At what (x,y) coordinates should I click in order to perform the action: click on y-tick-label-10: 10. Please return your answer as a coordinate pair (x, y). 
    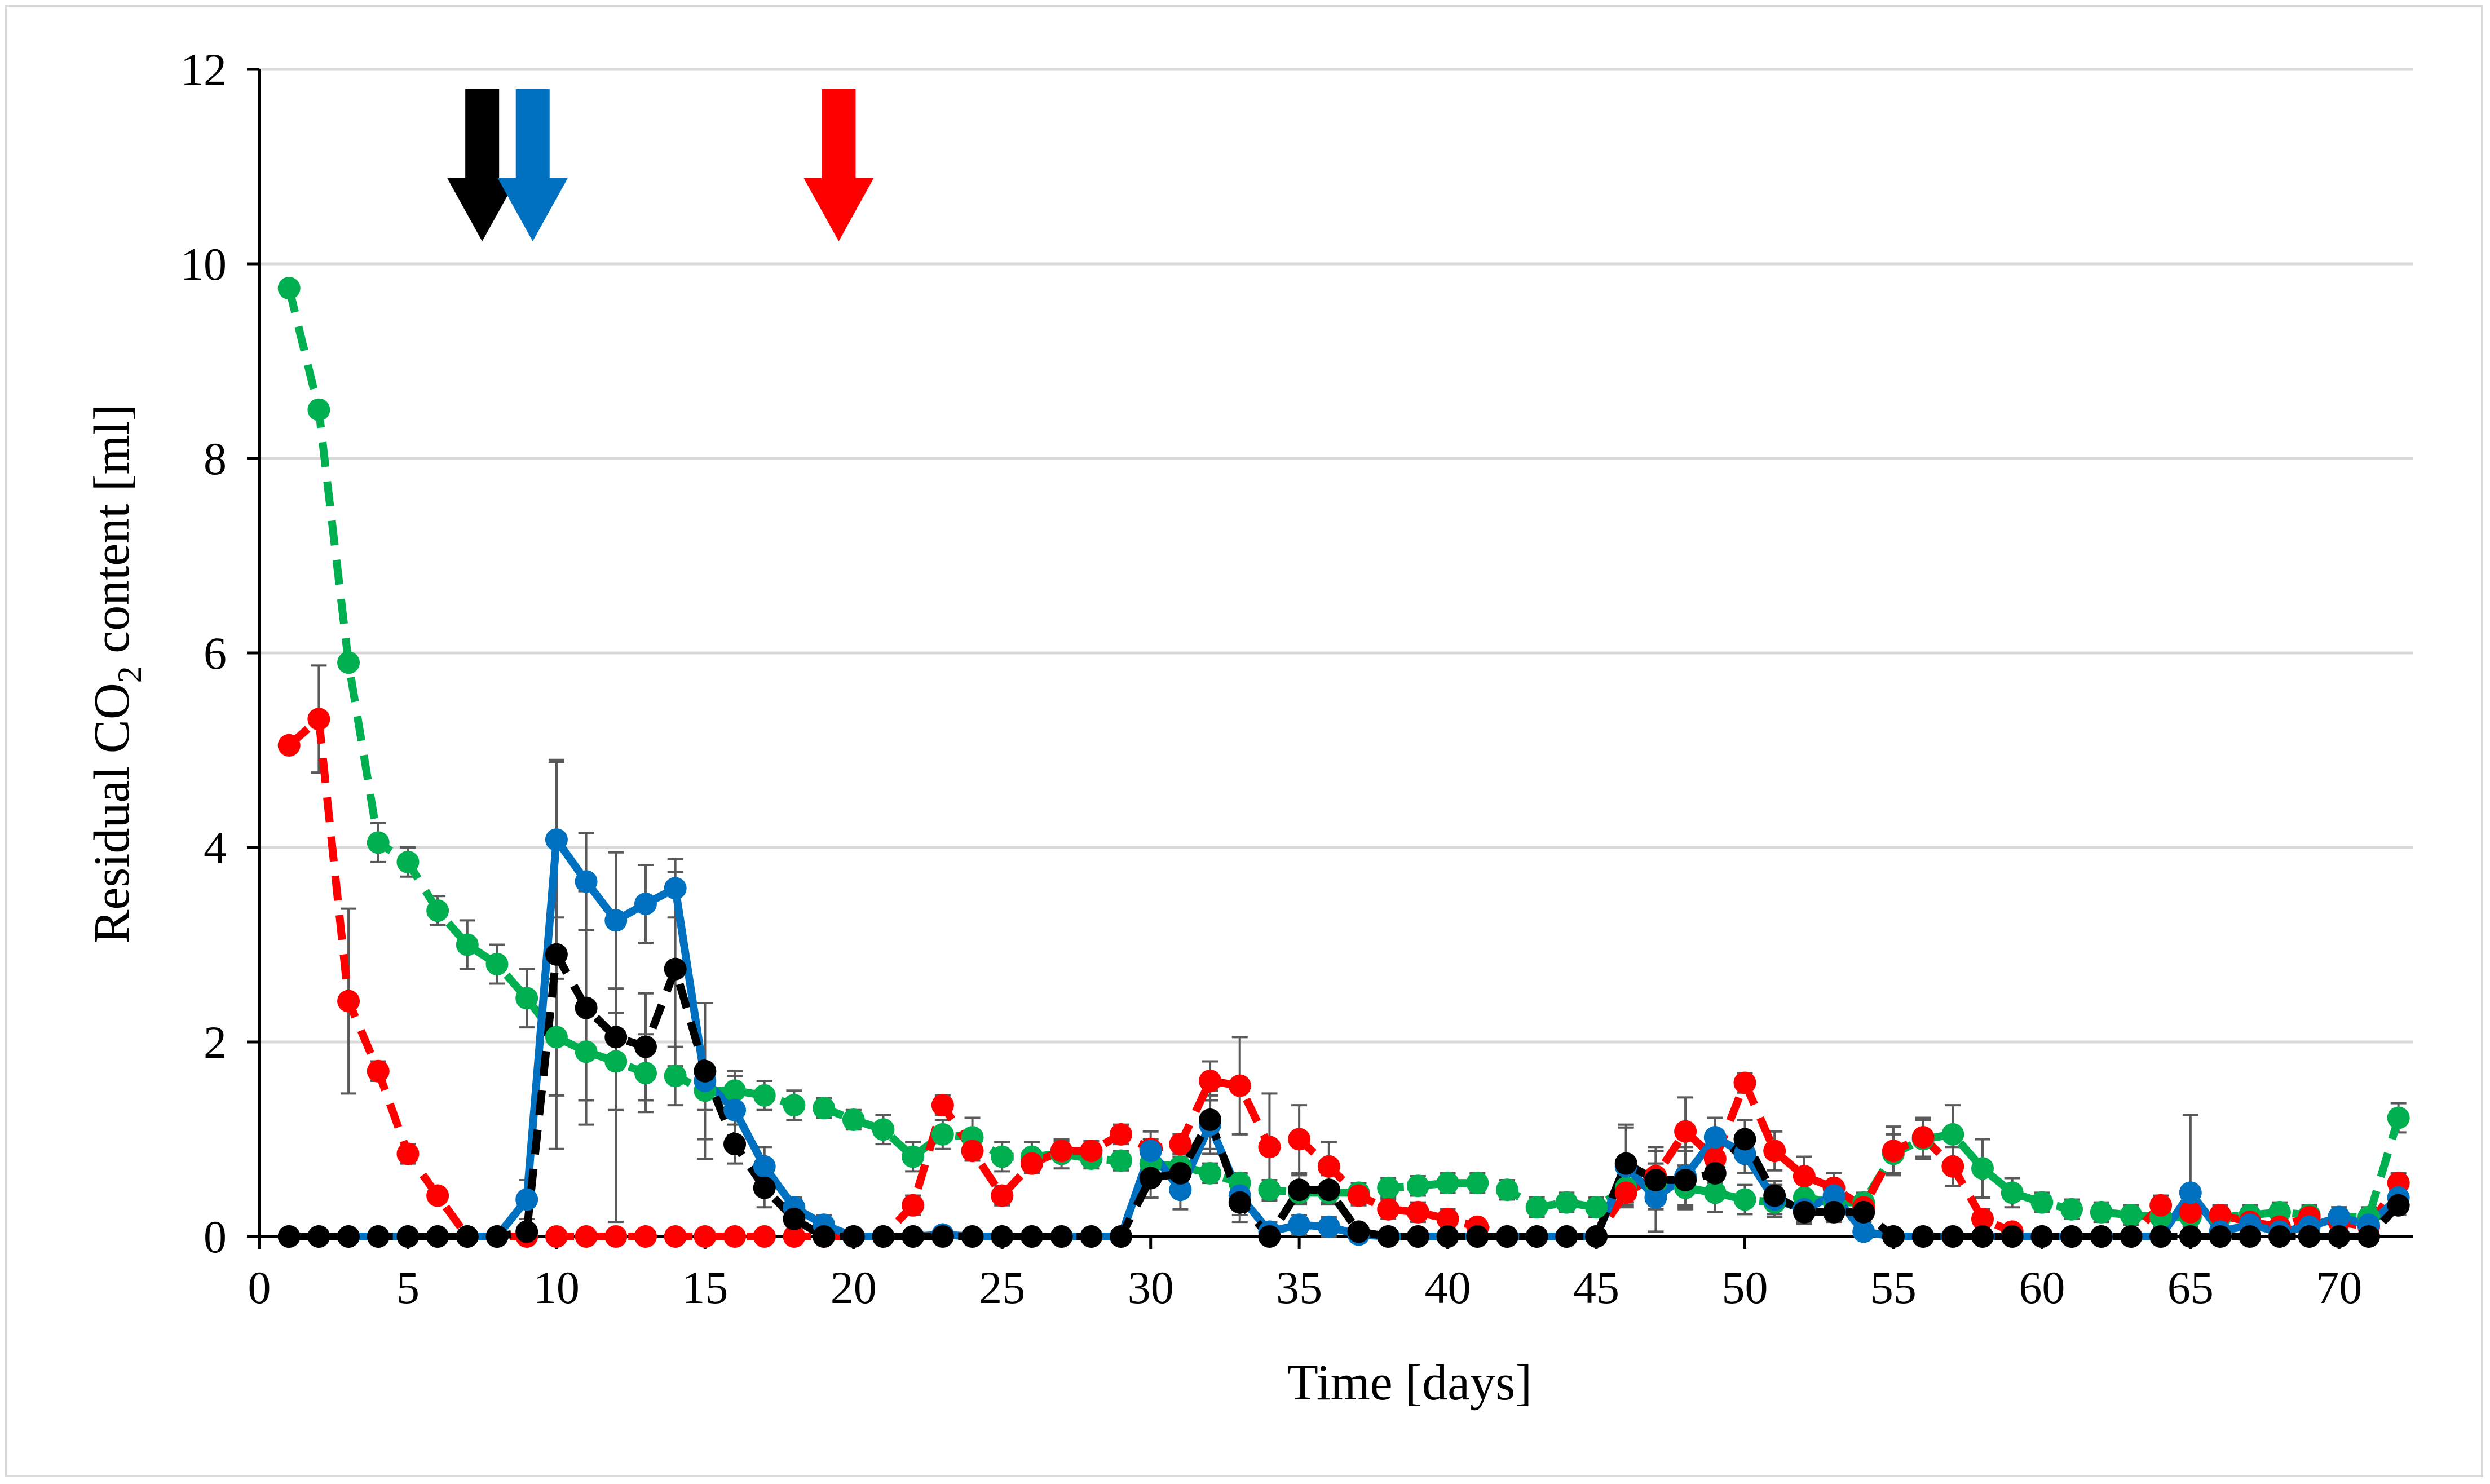
    Looking at the image, I should click on (203, 264).